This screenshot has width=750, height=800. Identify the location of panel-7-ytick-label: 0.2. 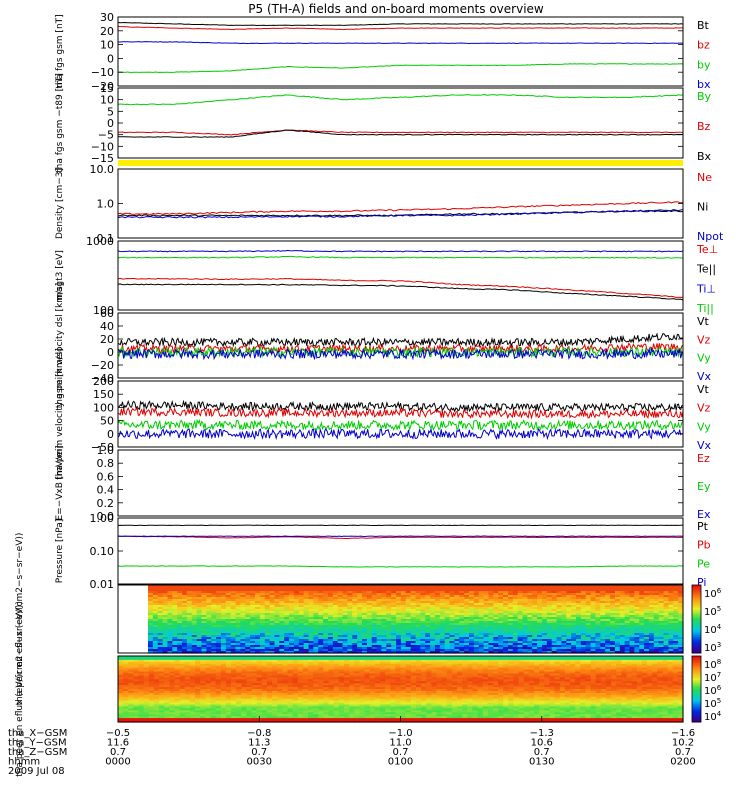
(106, 503).